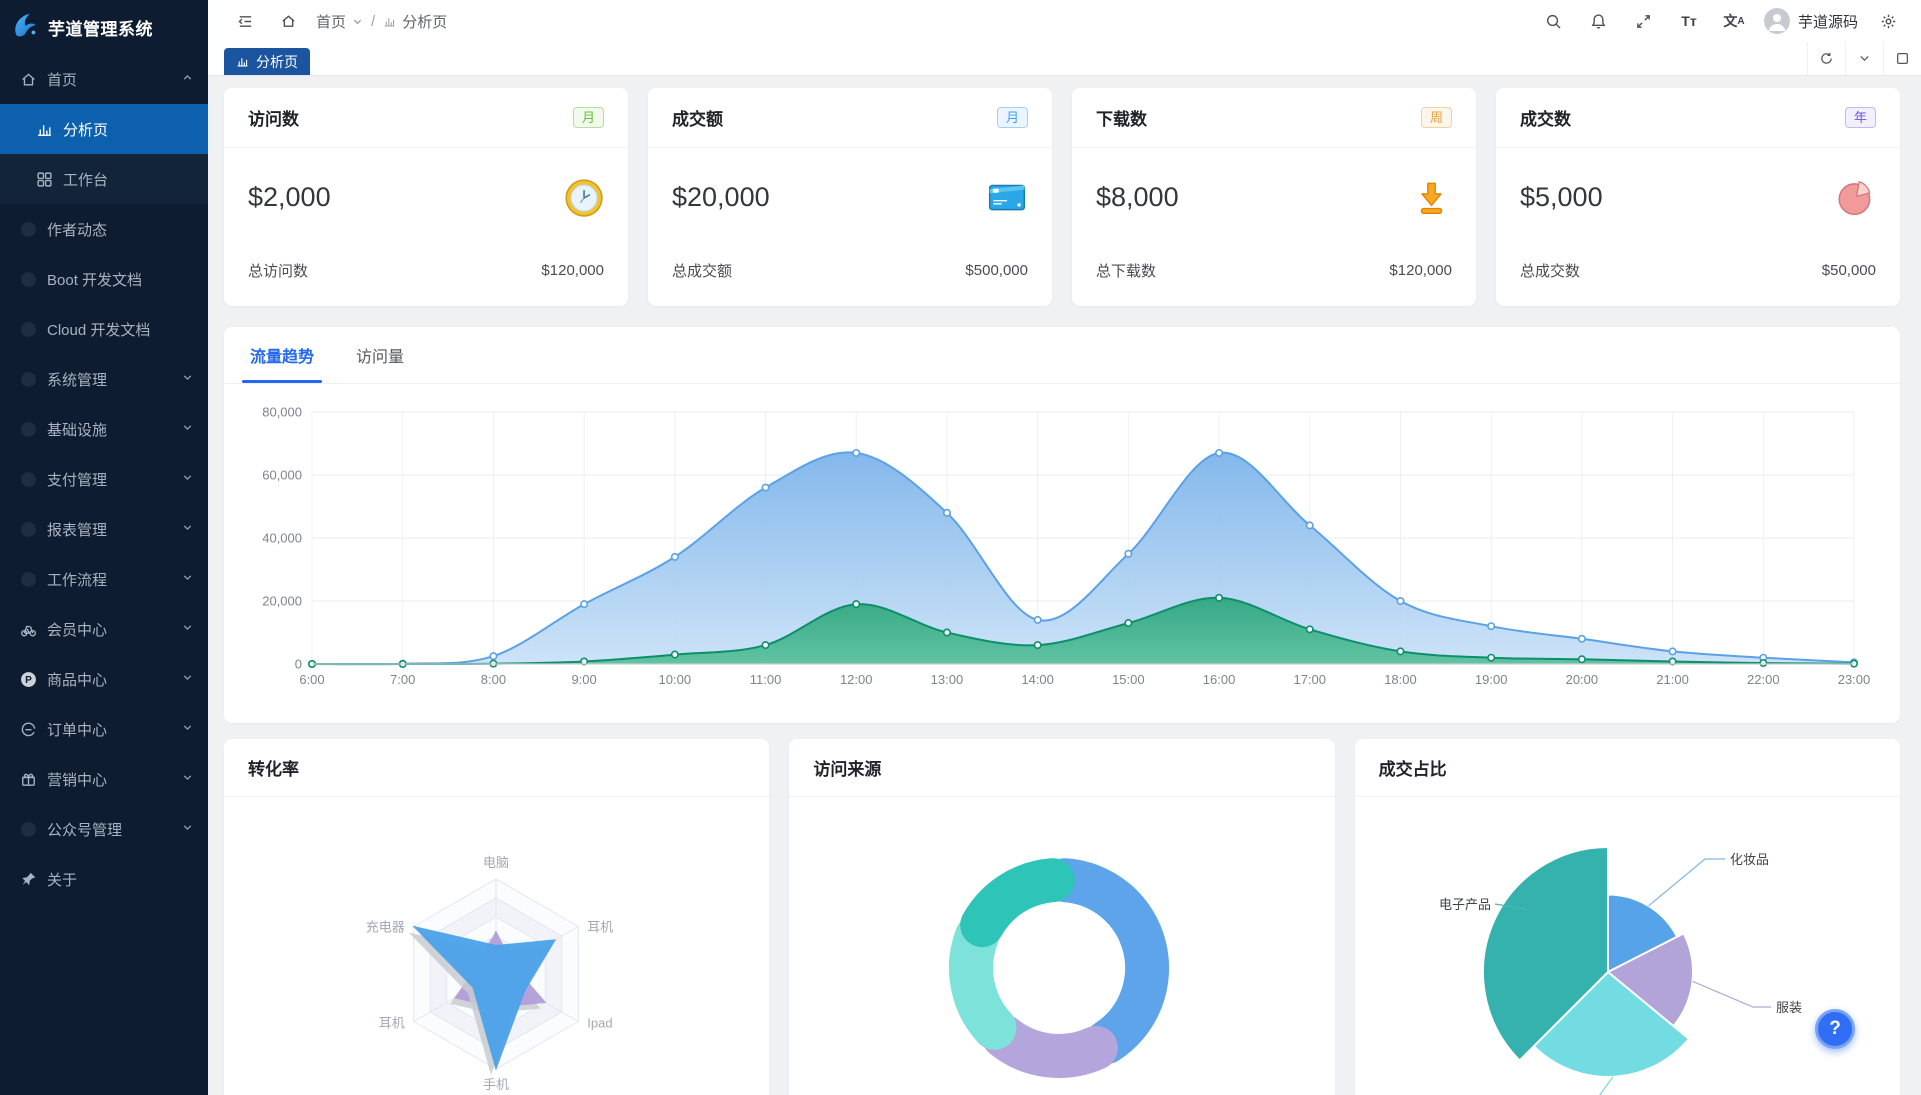 The height and width of the screenshot is (1095, 1921). I want to click on sidebar-item-14: 营销中心, so click(104, 779).